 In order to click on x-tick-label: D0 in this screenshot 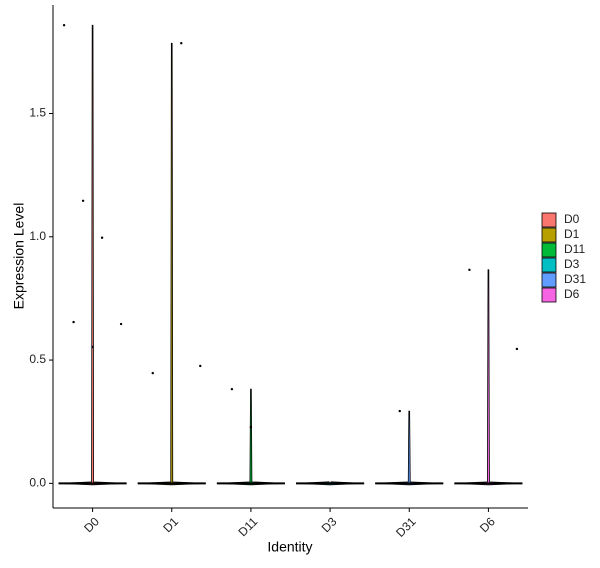, I will do `click(91, 524)`.